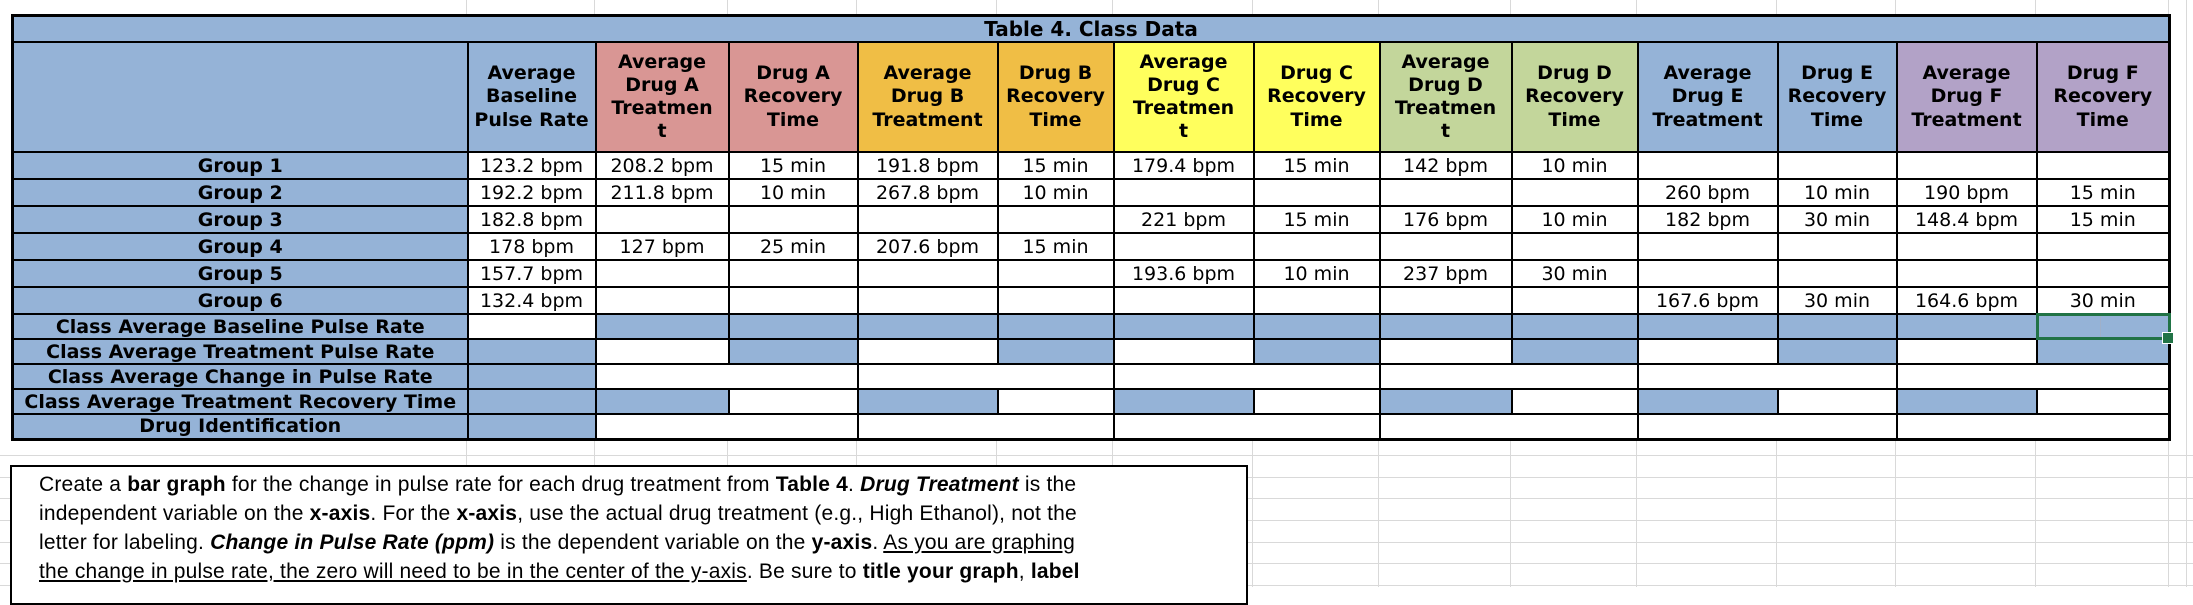 This screenshot has width=2193, height=605. Describe the element at coordinates (1966, 97) in the screenshot. I see `column-header-avg-drug-f-treatment: Average Drug F Treatment` at that location.